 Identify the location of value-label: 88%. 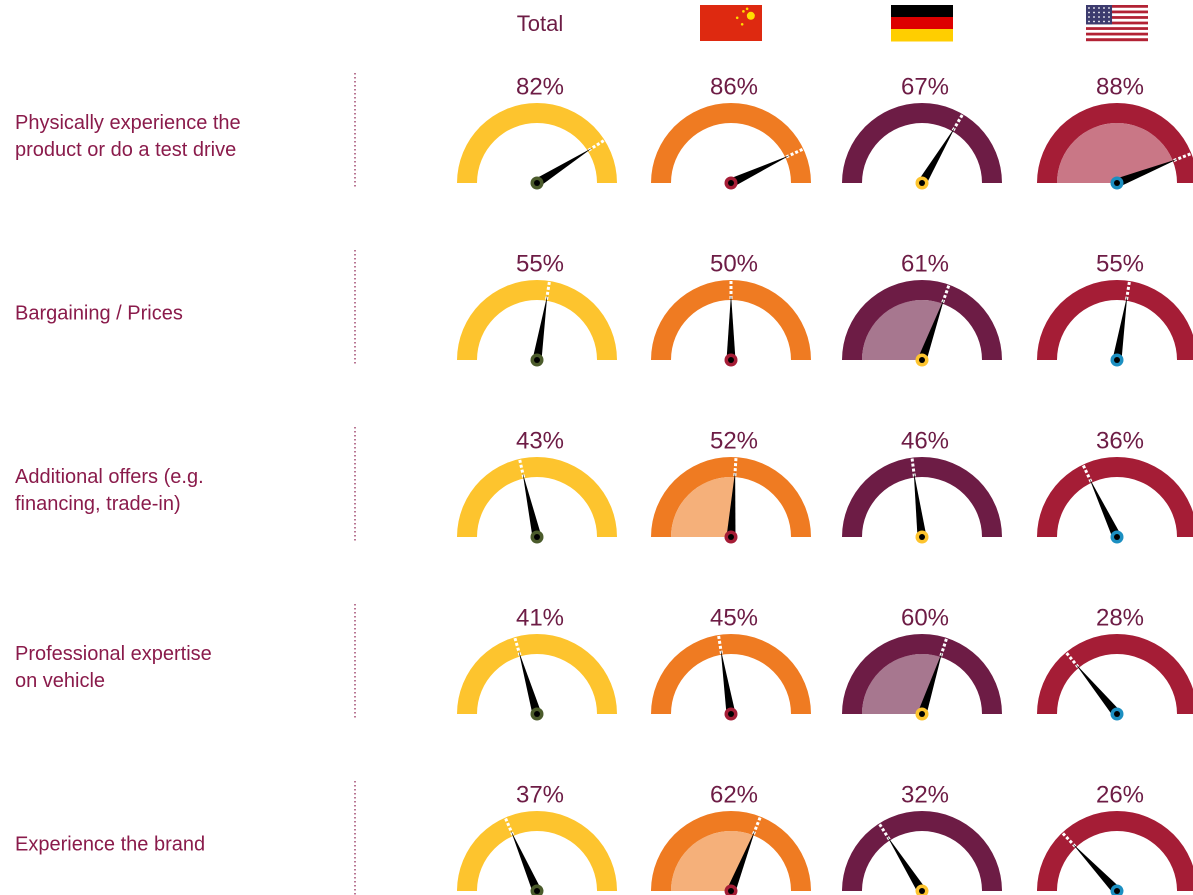
(1120, 86).